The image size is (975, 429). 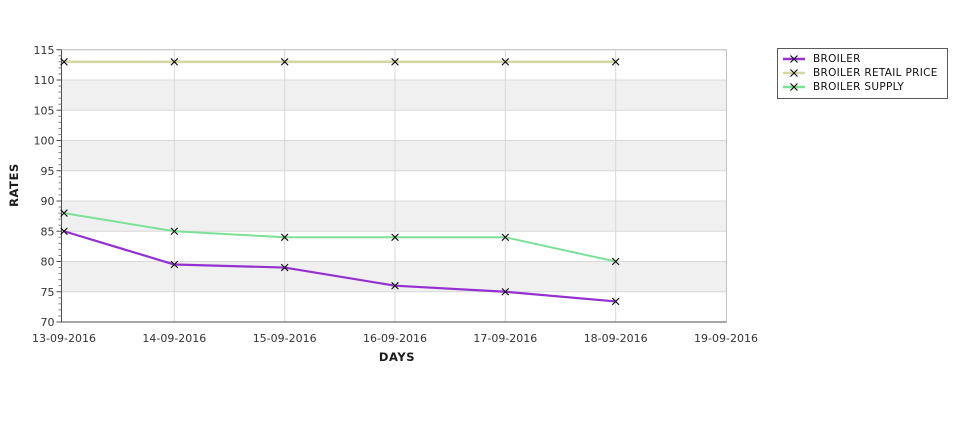 What do you see at coordinates (397, 357) in the screenshot?
I see `x-axis-title: DAYS` at bounding box center [397, 357].